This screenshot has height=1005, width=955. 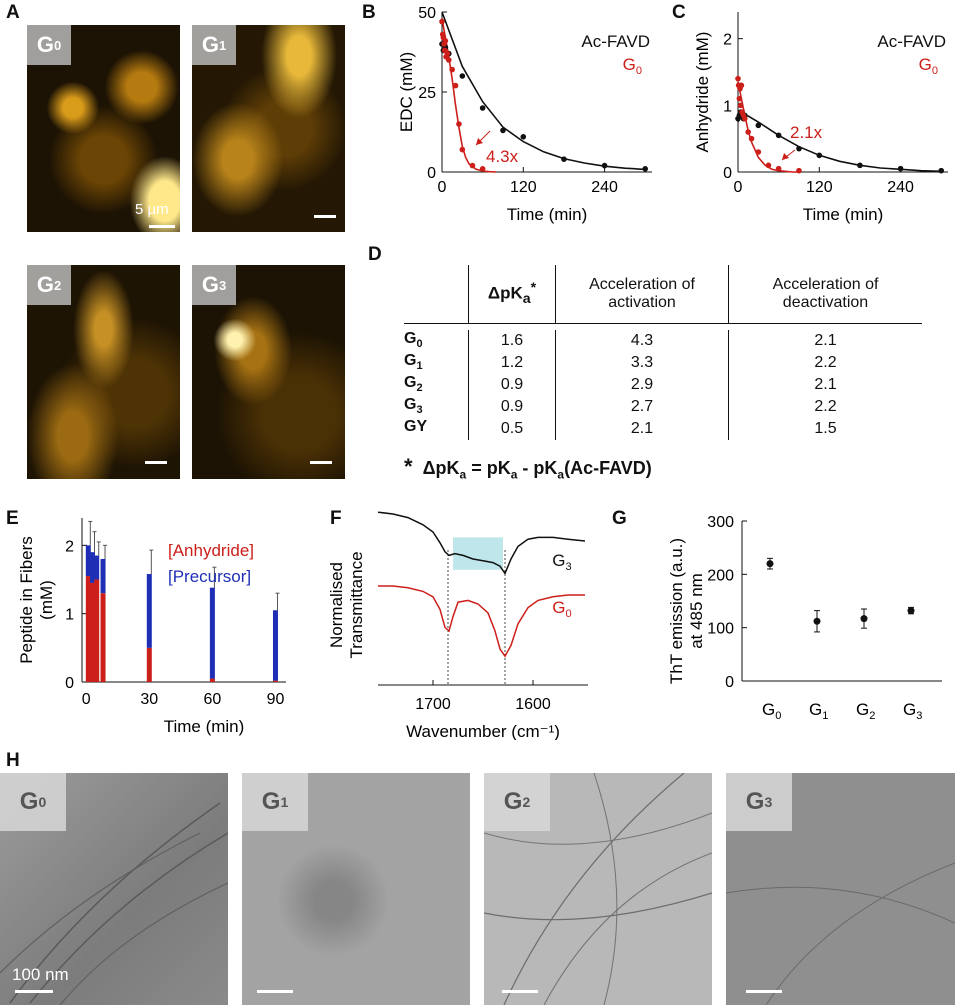 What do you see at coordinates (663, 326) in the screenshot?
I see `table-divider` at bounding box center [663, 326].